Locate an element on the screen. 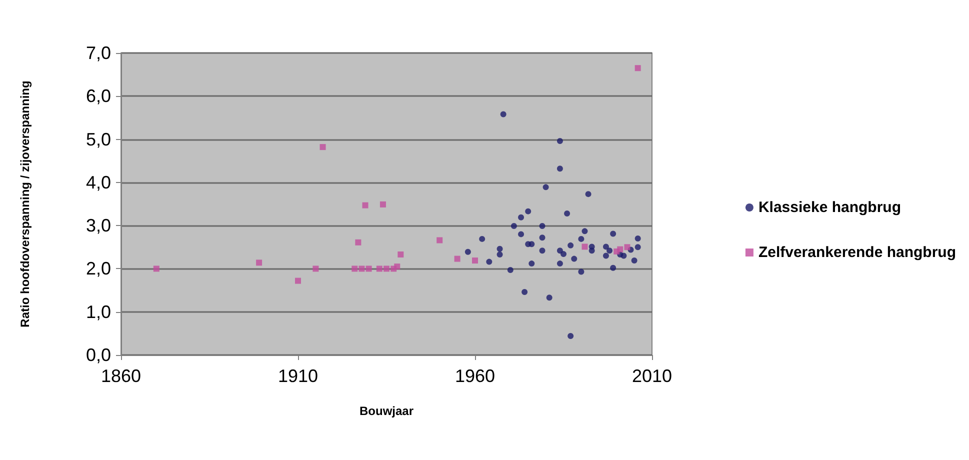  y-tick-label: 7,0 is located at coordinates (98, 53).